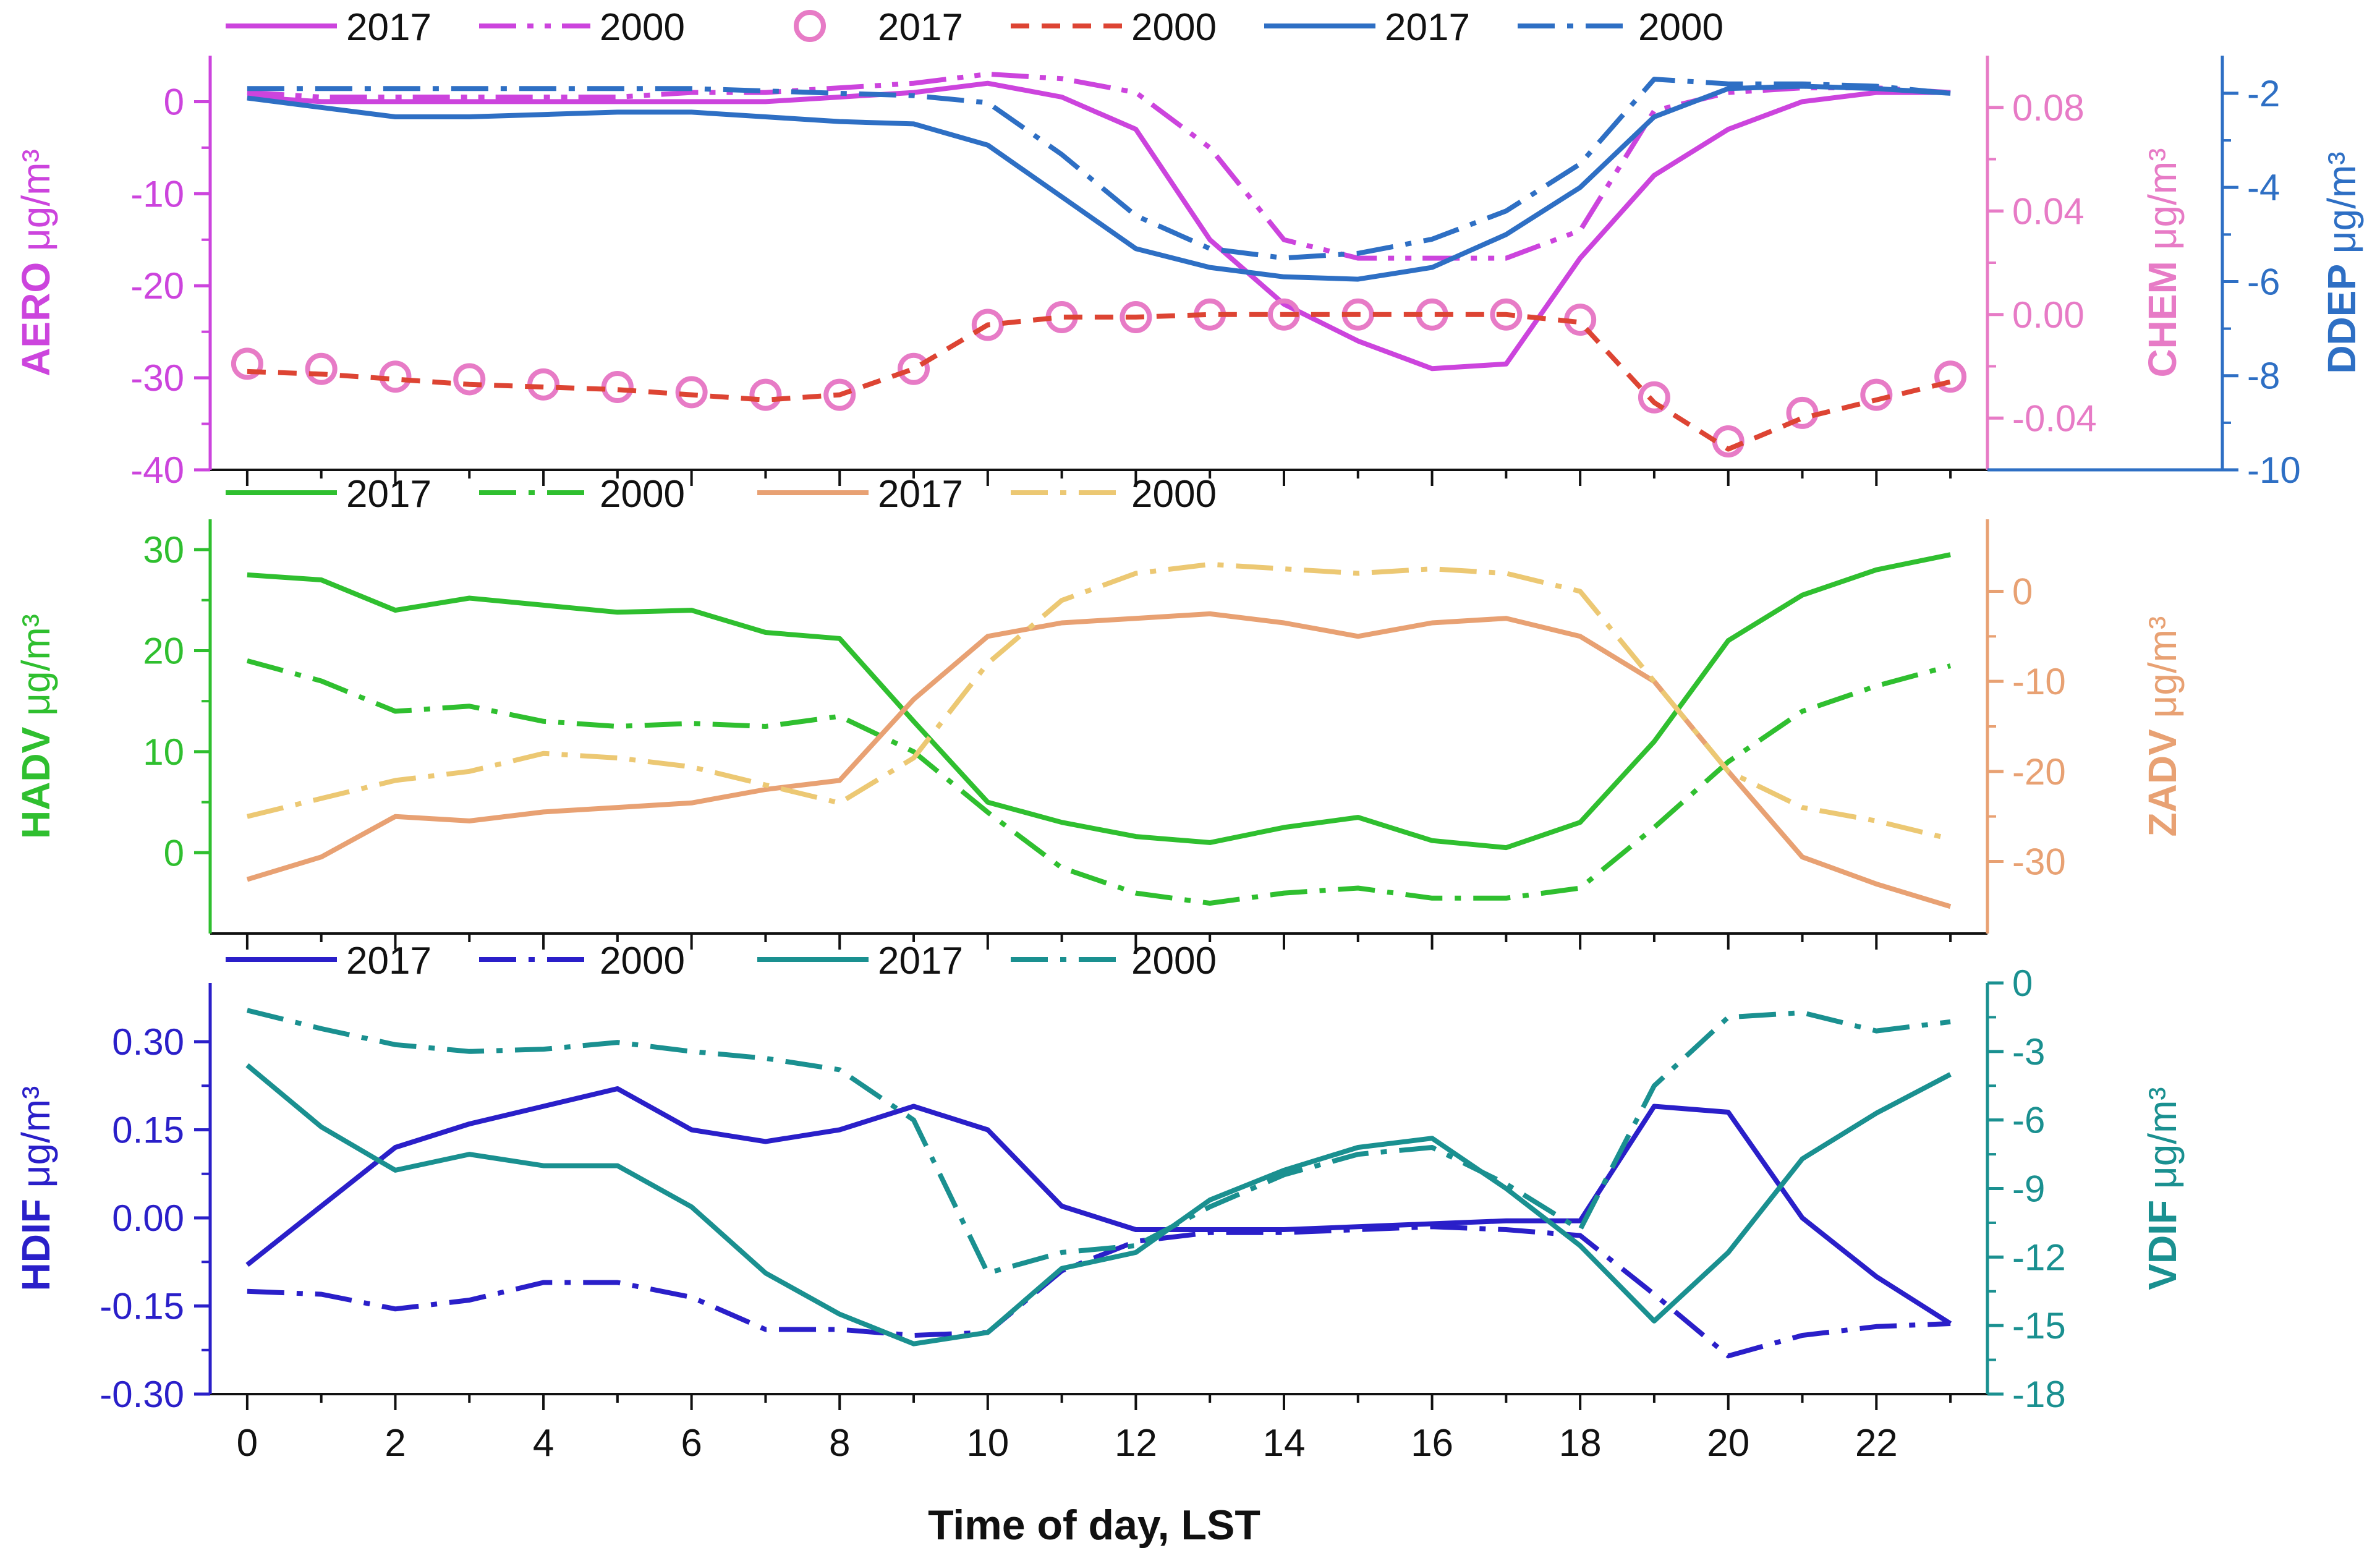 The width and height of the screenshot is (2380, 1561). What do you see at coordinates (142, 1394) in the screenshot?
I see `left-tick-label: -0.30` at bounding box center [142, 1394].